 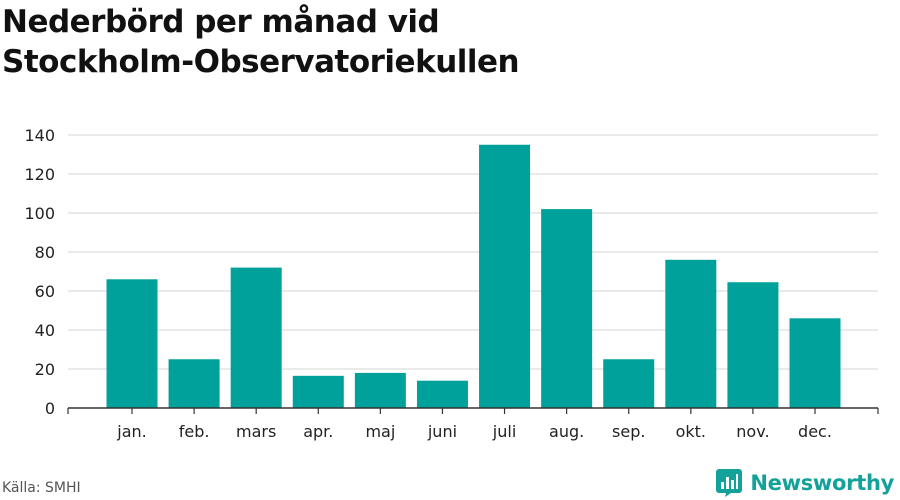 What do you see at coordinates (45, 252) in the screenshot?
I see `y-tick-label: 80` at bounding box center [45, 252].